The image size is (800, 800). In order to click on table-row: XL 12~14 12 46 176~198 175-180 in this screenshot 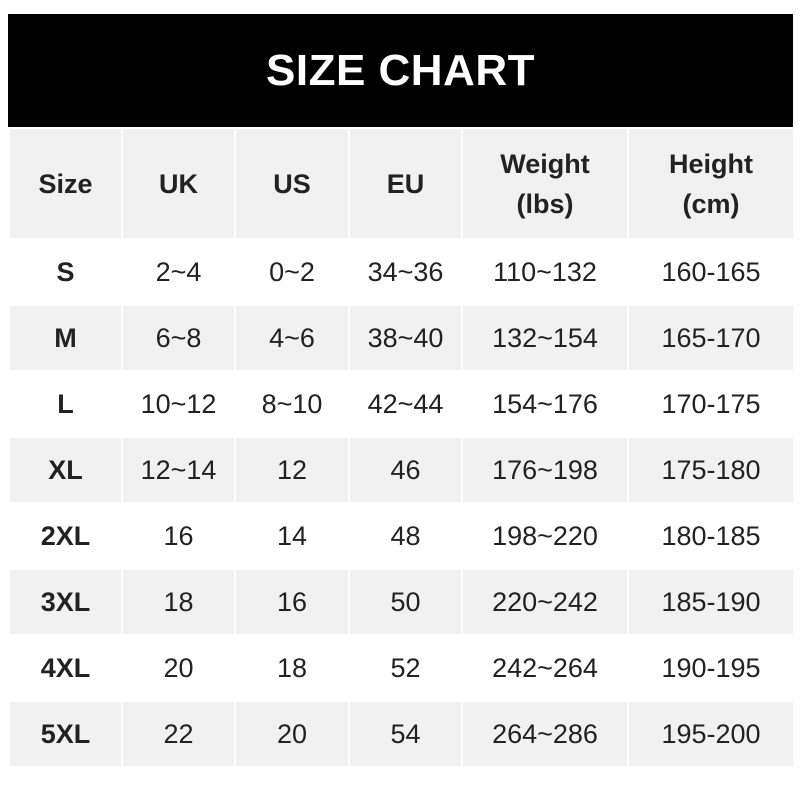, I will do `click(401, 470)`.